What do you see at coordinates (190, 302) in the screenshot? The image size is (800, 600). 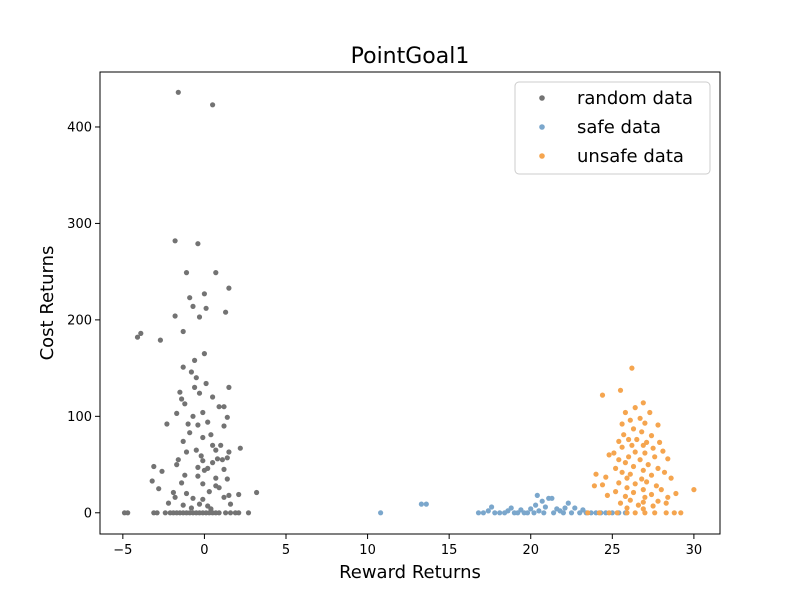 I see `series-random-data` at bounding box center [190, 302].